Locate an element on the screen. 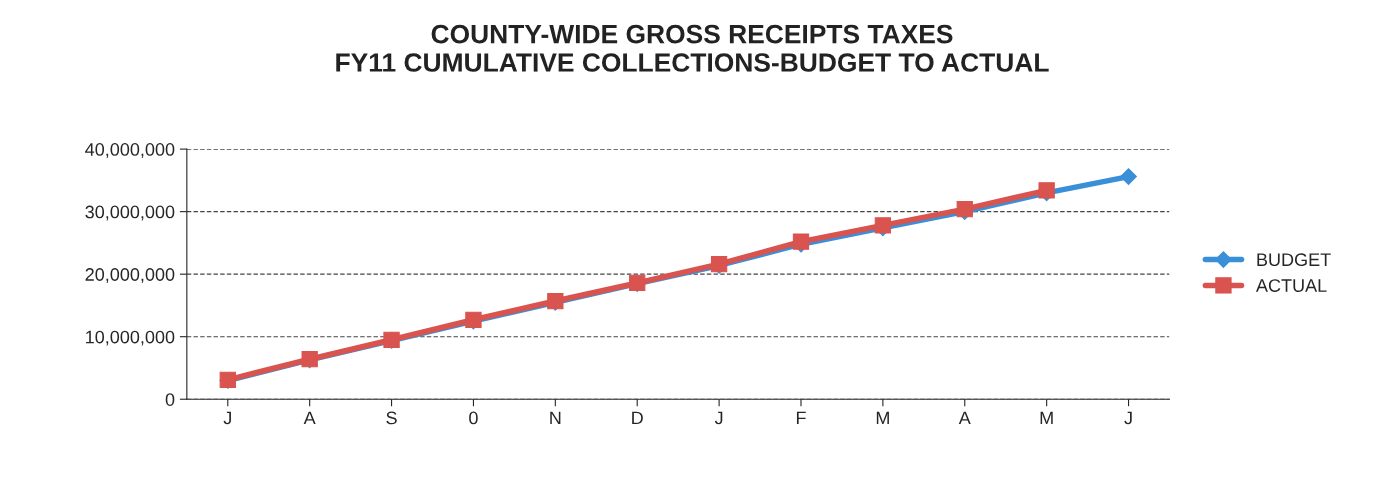 This screenshot has height=481, width=1384. x-tick-label: N is located at coordinates (555, 418).